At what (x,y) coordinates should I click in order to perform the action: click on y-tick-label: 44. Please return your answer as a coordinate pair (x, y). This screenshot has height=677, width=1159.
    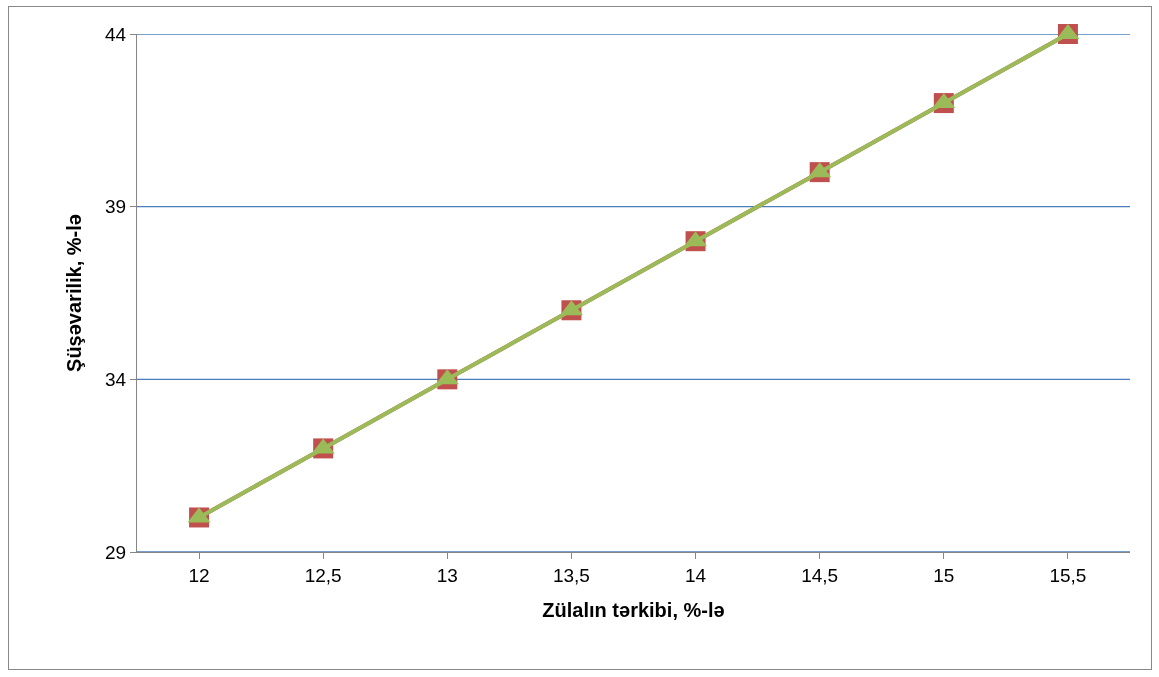
    Looking at the image, I should click on (116, 34).